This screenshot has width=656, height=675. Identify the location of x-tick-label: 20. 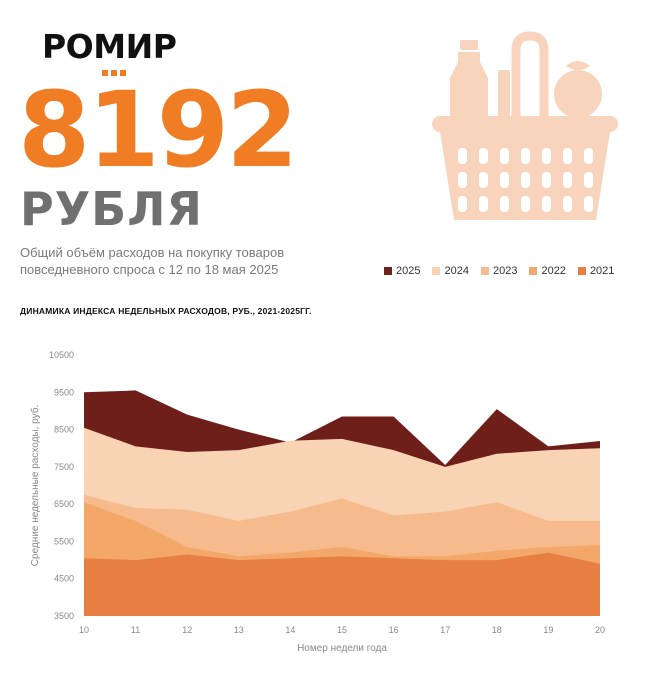
(600, 630).